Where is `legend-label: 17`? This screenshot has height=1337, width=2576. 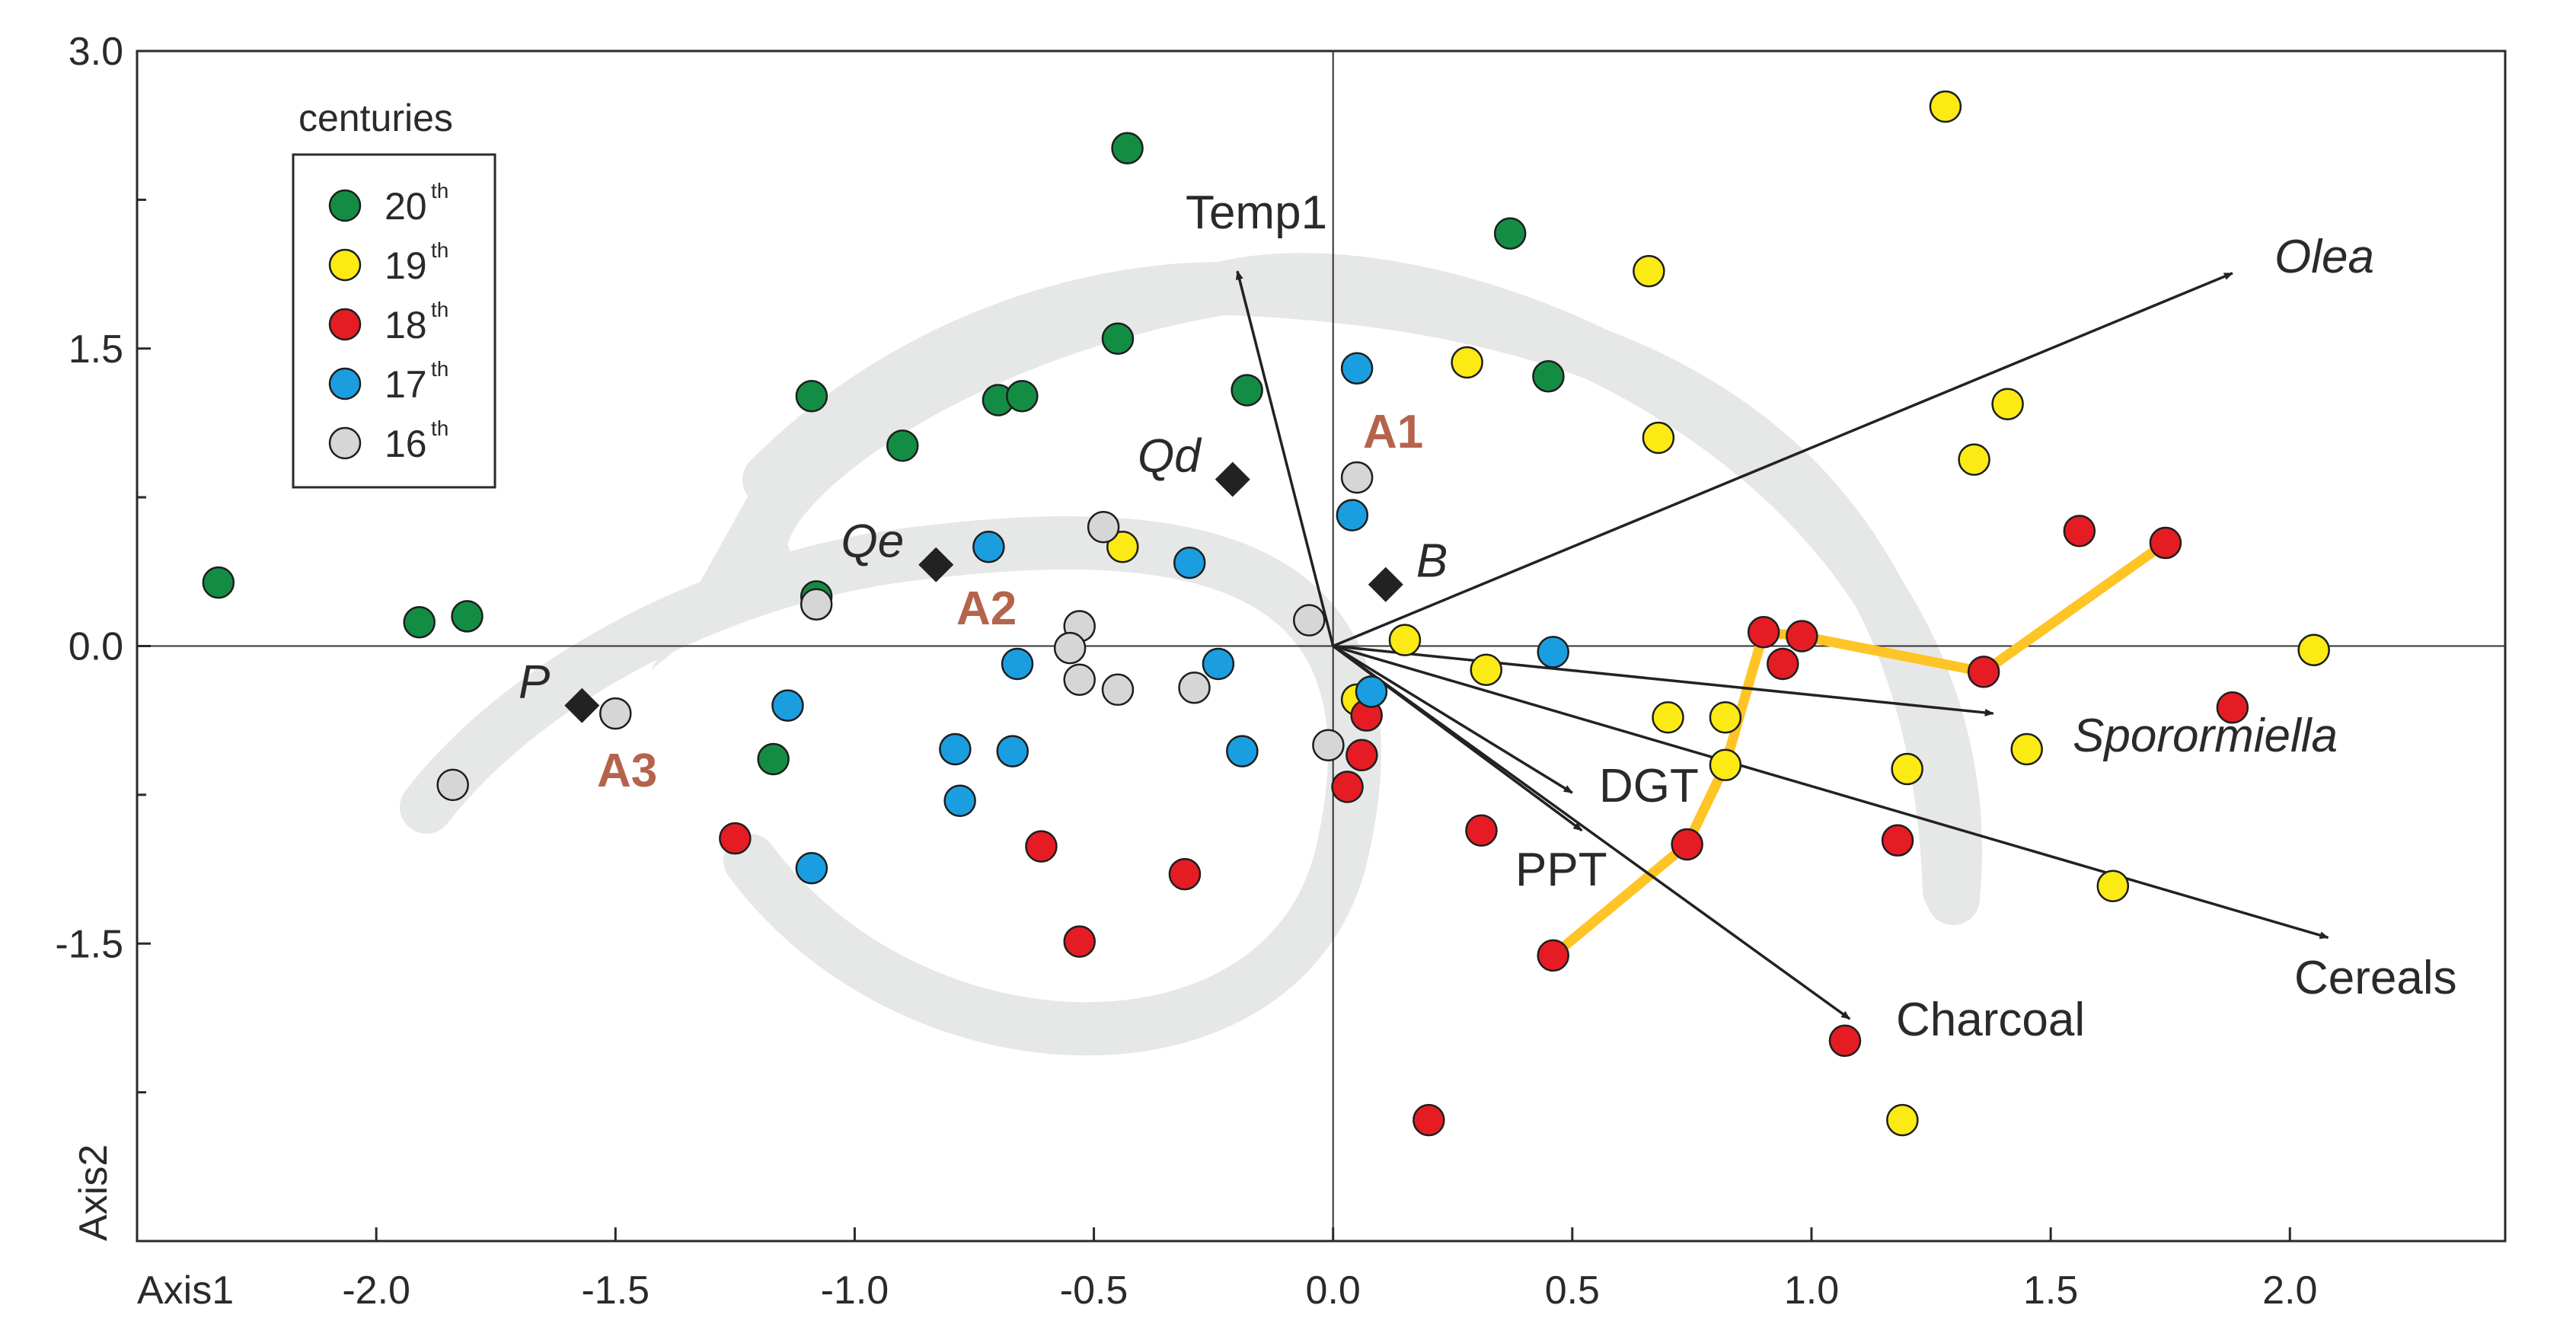 legend-label: 17 is located at coordinates (406, 384).